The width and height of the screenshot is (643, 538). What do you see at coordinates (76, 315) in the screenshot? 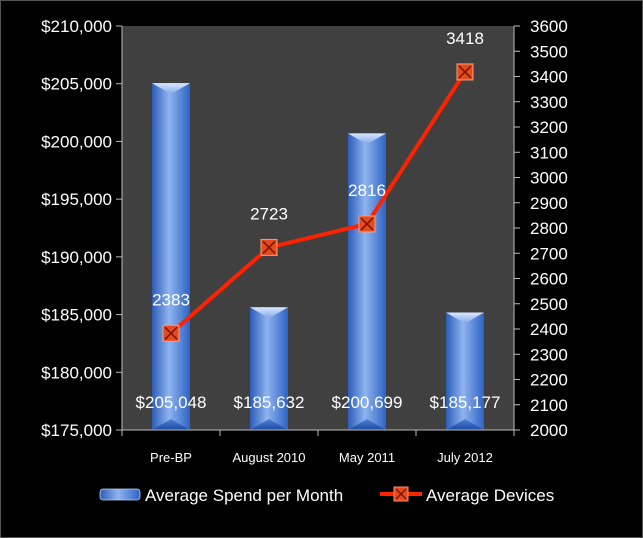
I see `left-tick-label: $185,000` at bounding box center [76, 315].